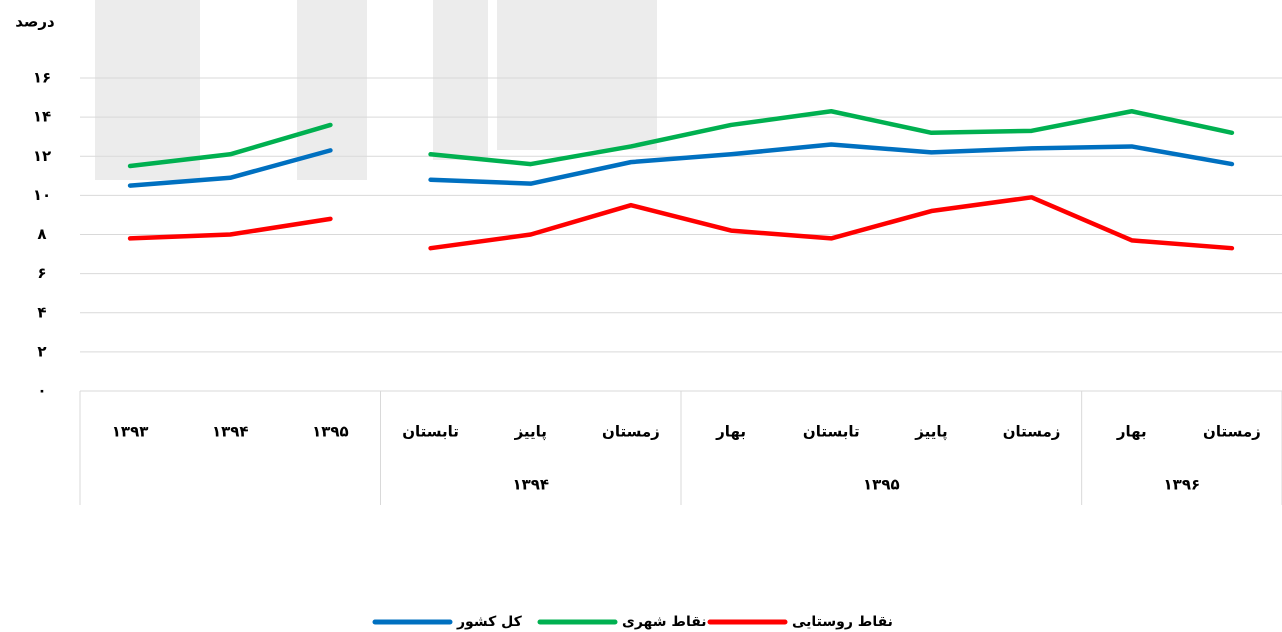  I want to click on y-tick-label: ۸, so click(41, 234).